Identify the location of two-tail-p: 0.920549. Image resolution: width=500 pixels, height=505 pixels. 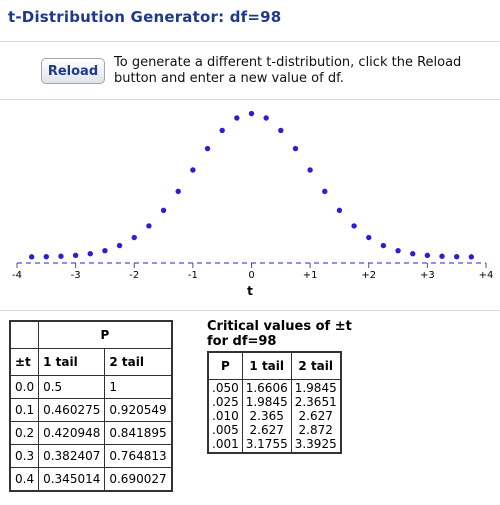
(138, 410).